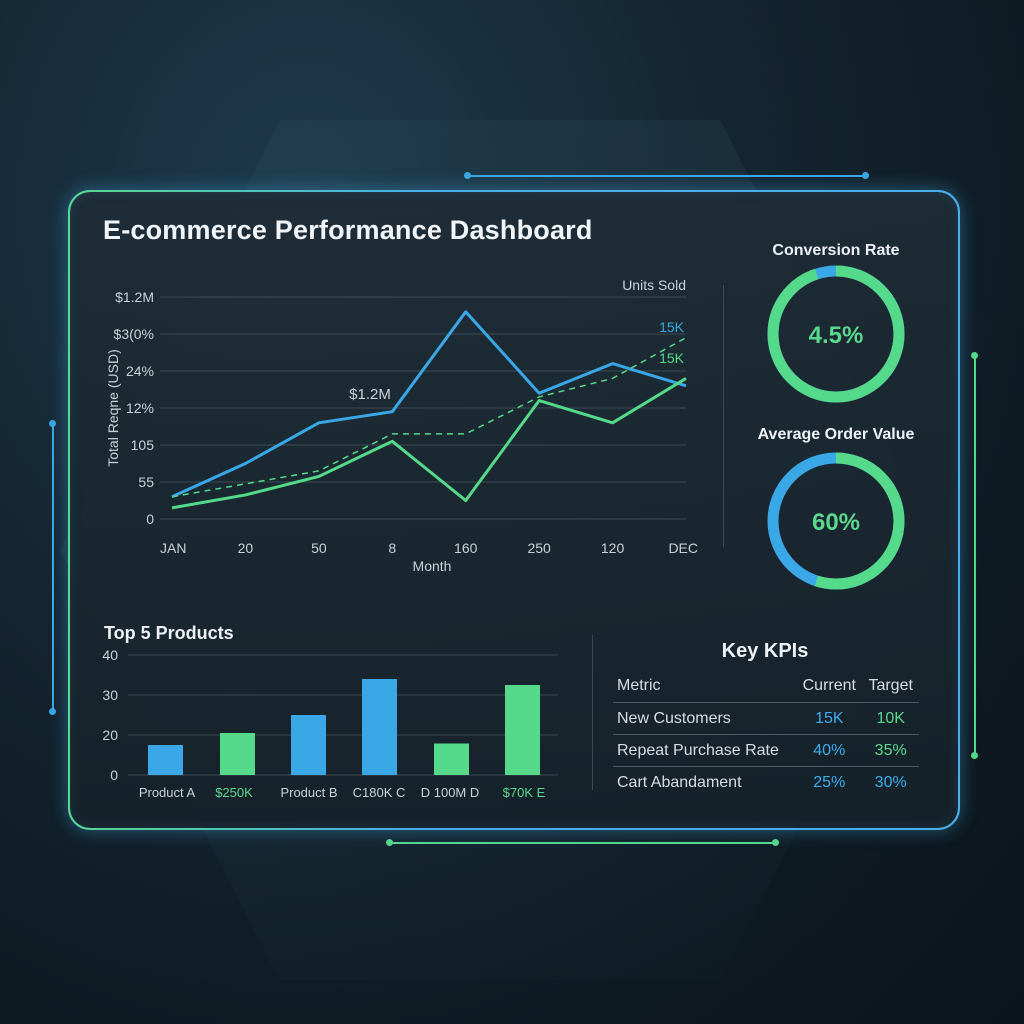 Image resolution: width=1024 pixels, height=1024 pixels. Describe the element at coordinates (429, 443) in the screenshot. I see `series-line-green-solid` at that location.